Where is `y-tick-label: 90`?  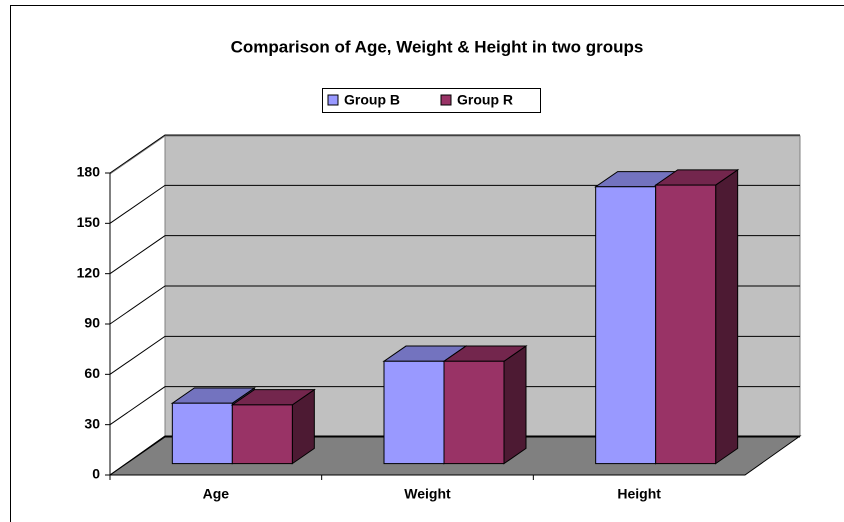
y-tick-label: 90 is located at coordinates (92, 323).